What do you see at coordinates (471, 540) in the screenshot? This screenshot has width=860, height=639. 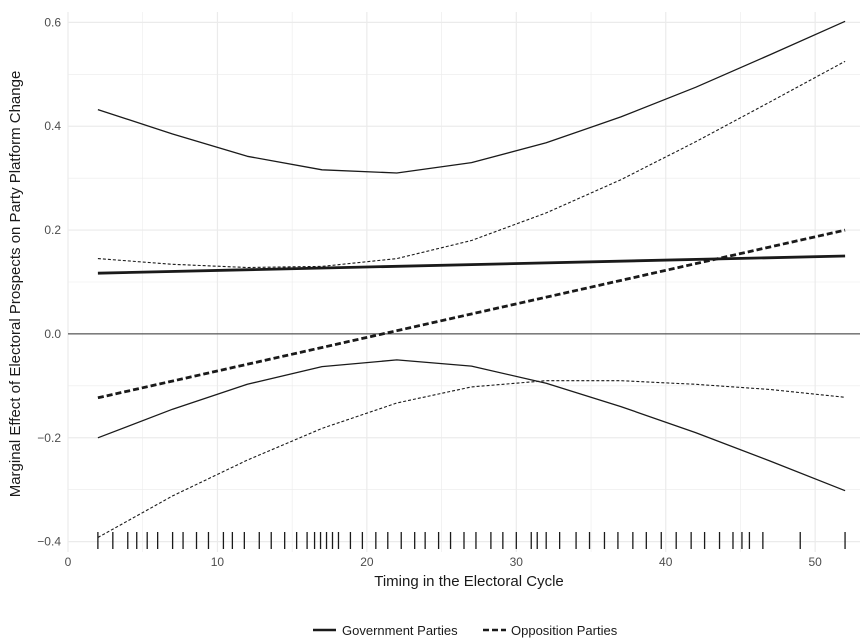 I see `rug-marks` at bounding box center [471, 540].